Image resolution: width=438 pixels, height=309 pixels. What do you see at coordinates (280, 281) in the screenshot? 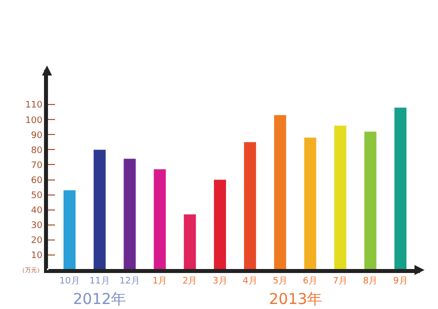
I see `x-tick-label: 5月` at bounding box center [280, 281].